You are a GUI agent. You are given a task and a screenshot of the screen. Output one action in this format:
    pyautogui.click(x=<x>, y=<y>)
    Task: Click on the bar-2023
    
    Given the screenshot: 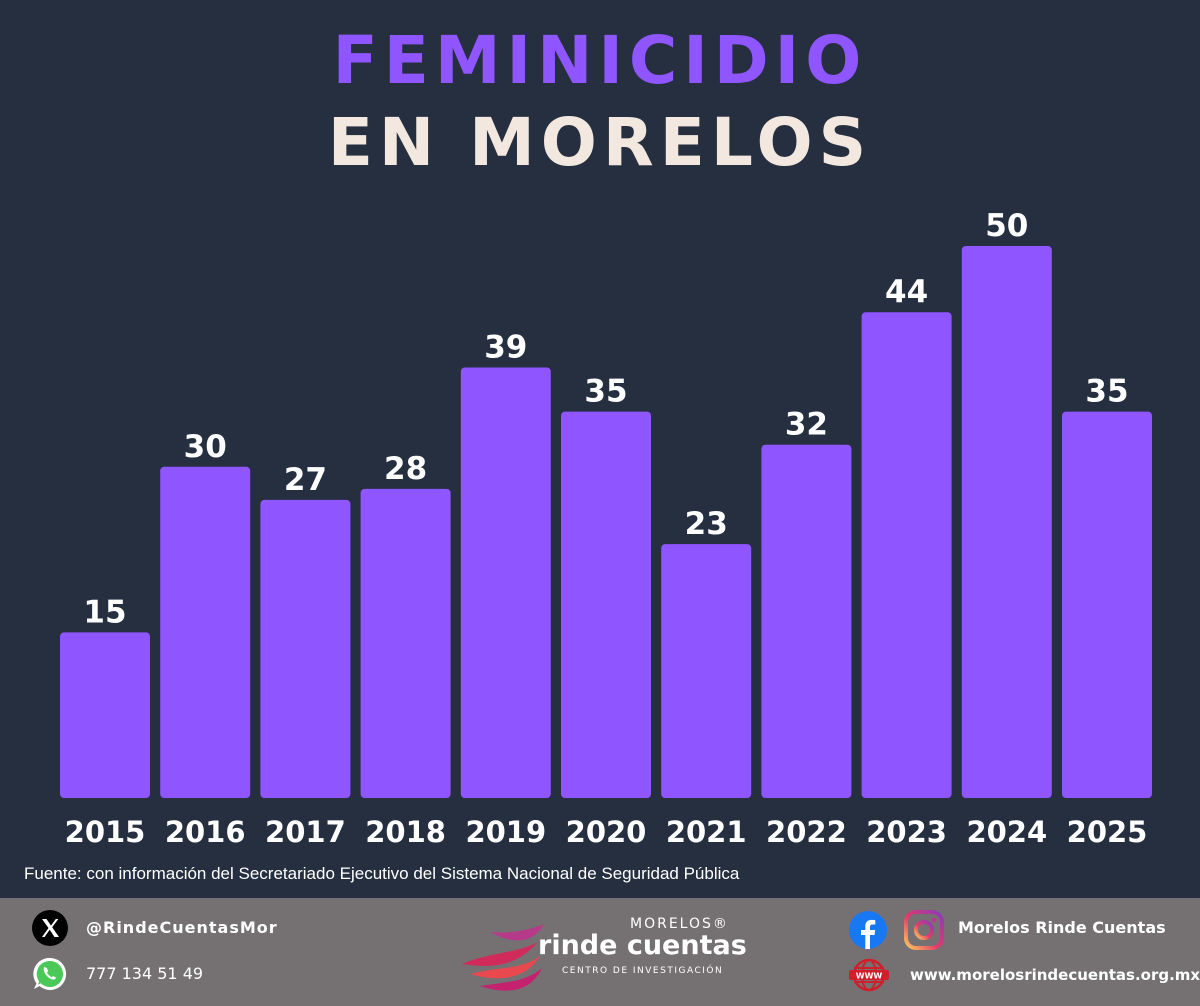 What is the action you would take?
    pyautogui.click(x=906, y=555)
    